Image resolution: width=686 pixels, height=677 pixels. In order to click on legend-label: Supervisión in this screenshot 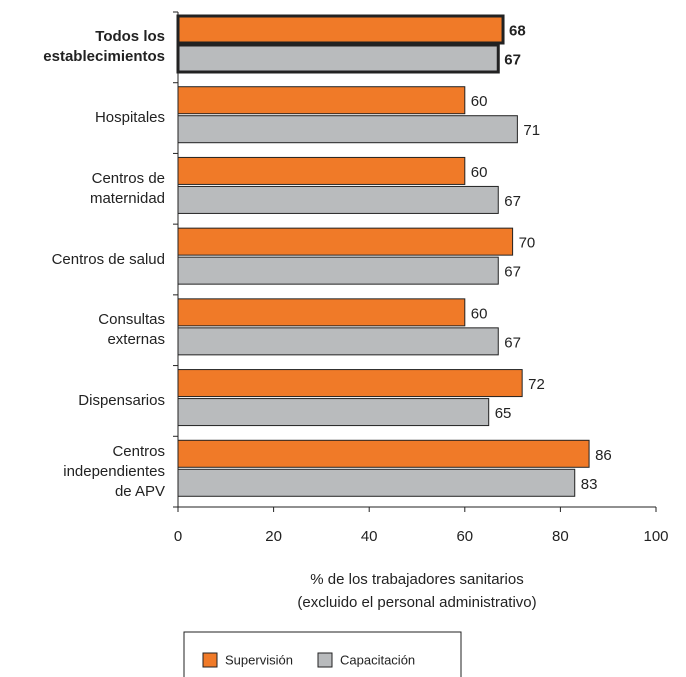, I will do `click(259, 659)`.